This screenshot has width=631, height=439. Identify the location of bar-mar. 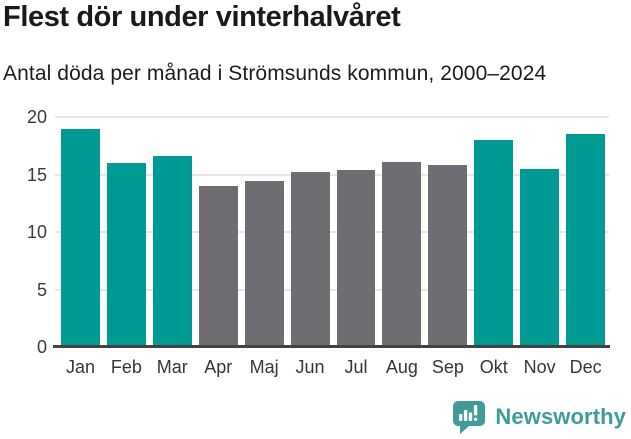
(172, 251).